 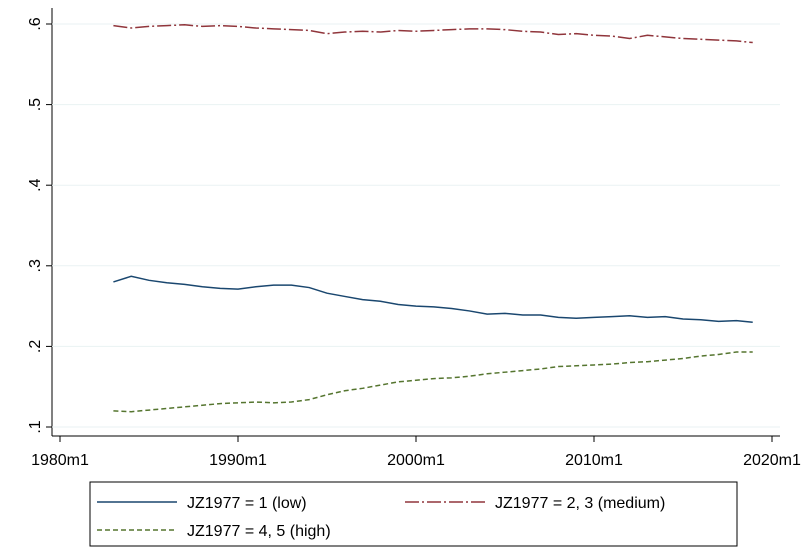 What do you see at coordinates (247, 503) in the screenshot?
I see `legend-label: JZ1977 = 1 (low)` at bounding box center [247, 503].